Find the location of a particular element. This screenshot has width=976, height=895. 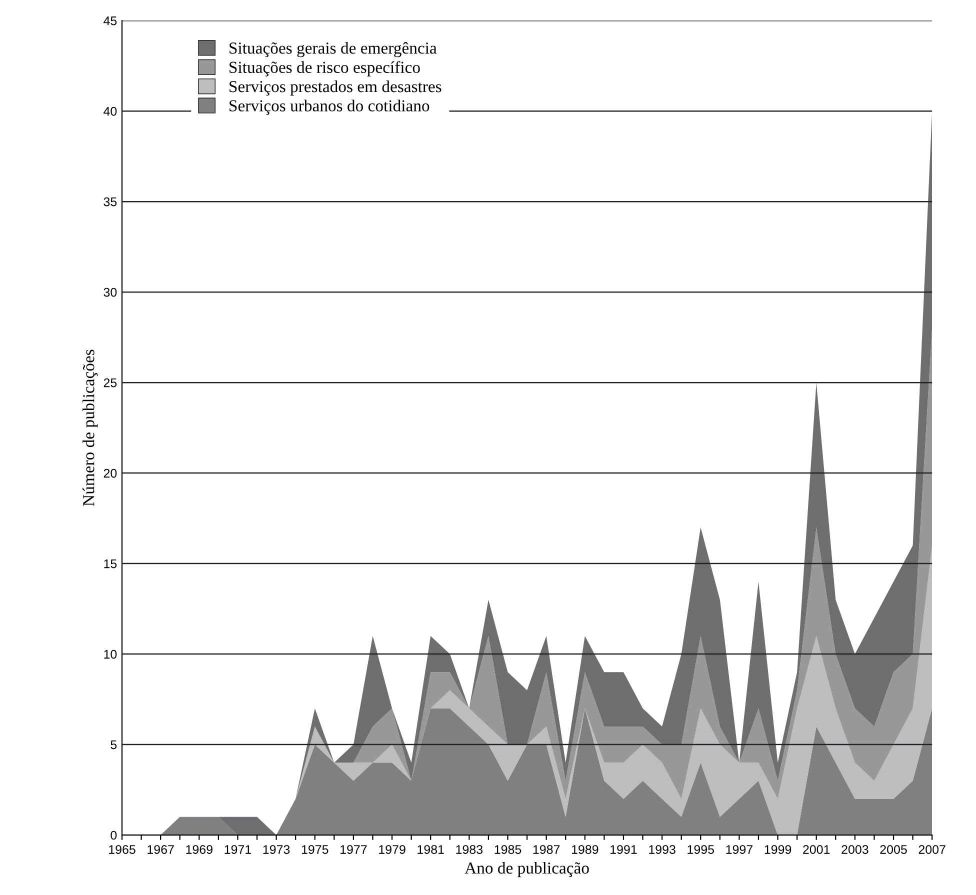

y-axis-title: Número de publicações is located at coordinates (90, 428).